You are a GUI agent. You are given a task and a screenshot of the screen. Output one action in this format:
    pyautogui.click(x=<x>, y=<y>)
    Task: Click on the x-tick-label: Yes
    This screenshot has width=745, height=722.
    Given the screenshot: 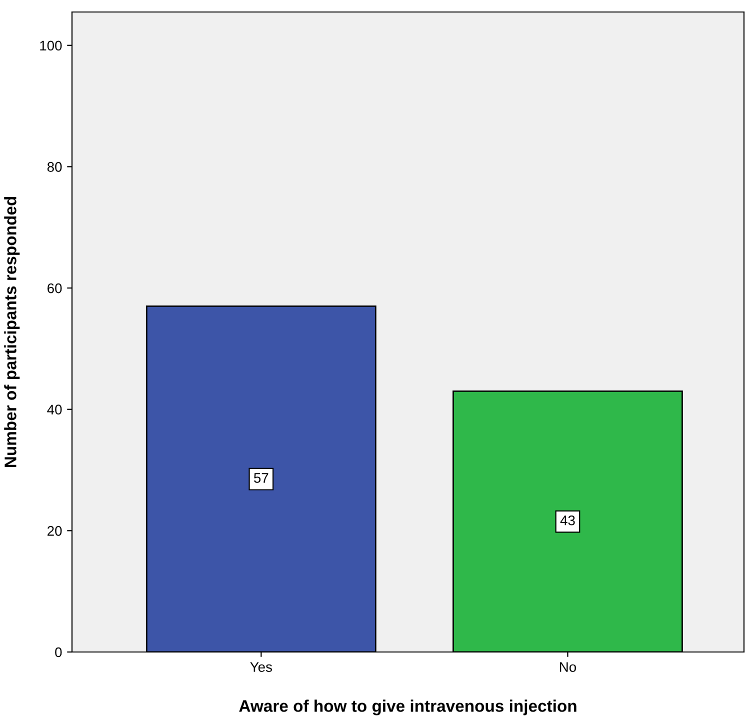 What is the action you would take?
    pyautogui.click(x=261, y=667)
    